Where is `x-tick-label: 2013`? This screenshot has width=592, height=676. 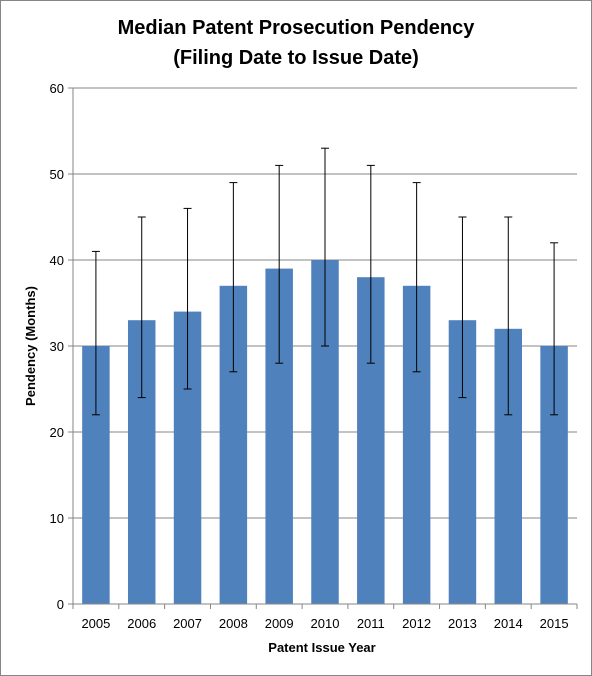 x-tick-label: 2013 is located at coordinates (462, 623).